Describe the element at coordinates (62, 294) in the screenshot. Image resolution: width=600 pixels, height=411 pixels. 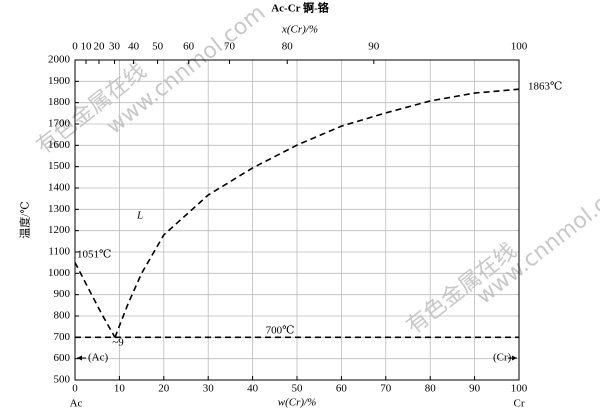
I see `y-tick-label: 900` at that location.